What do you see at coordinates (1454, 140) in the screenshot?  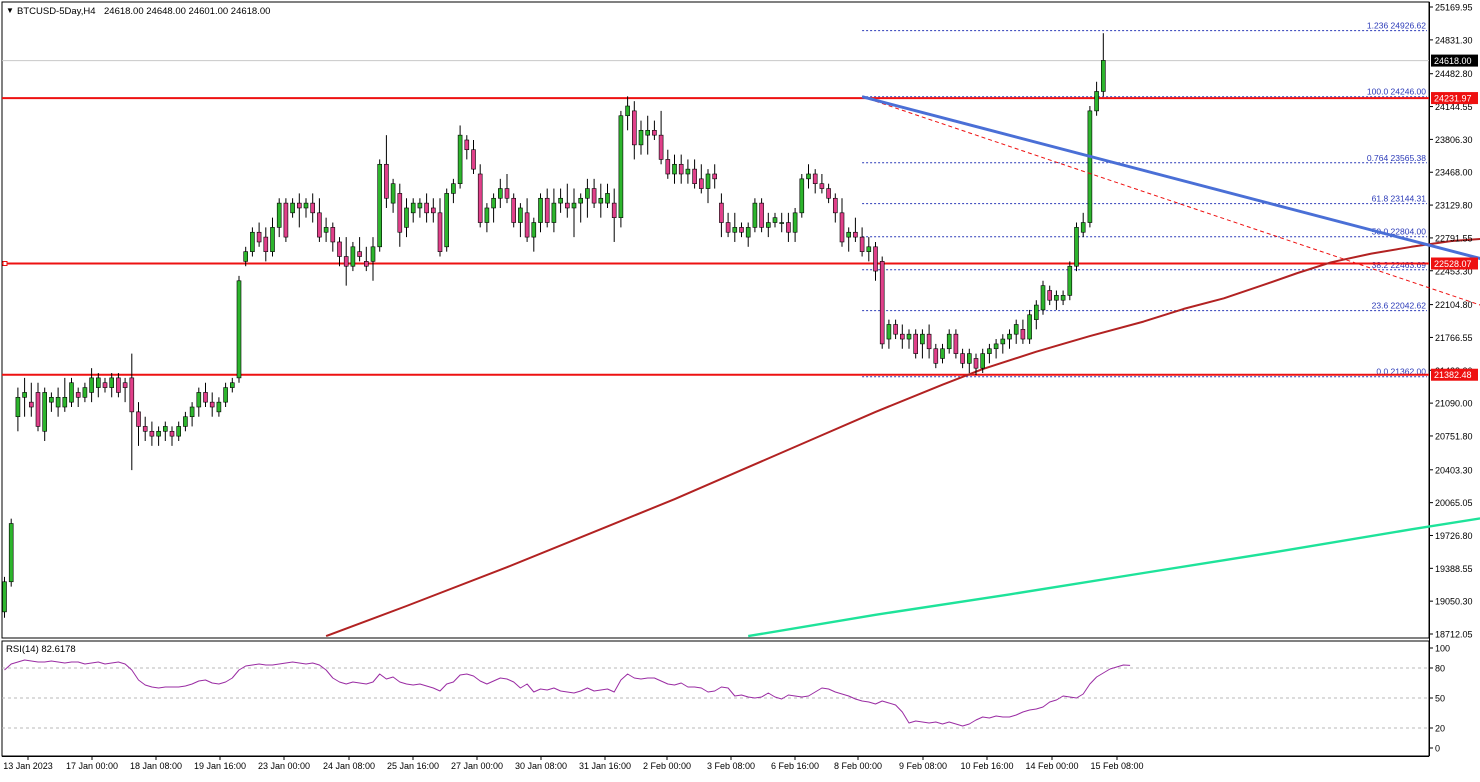 I see `price-axis-label: 23806.30` at bounding box center [1454, 140].